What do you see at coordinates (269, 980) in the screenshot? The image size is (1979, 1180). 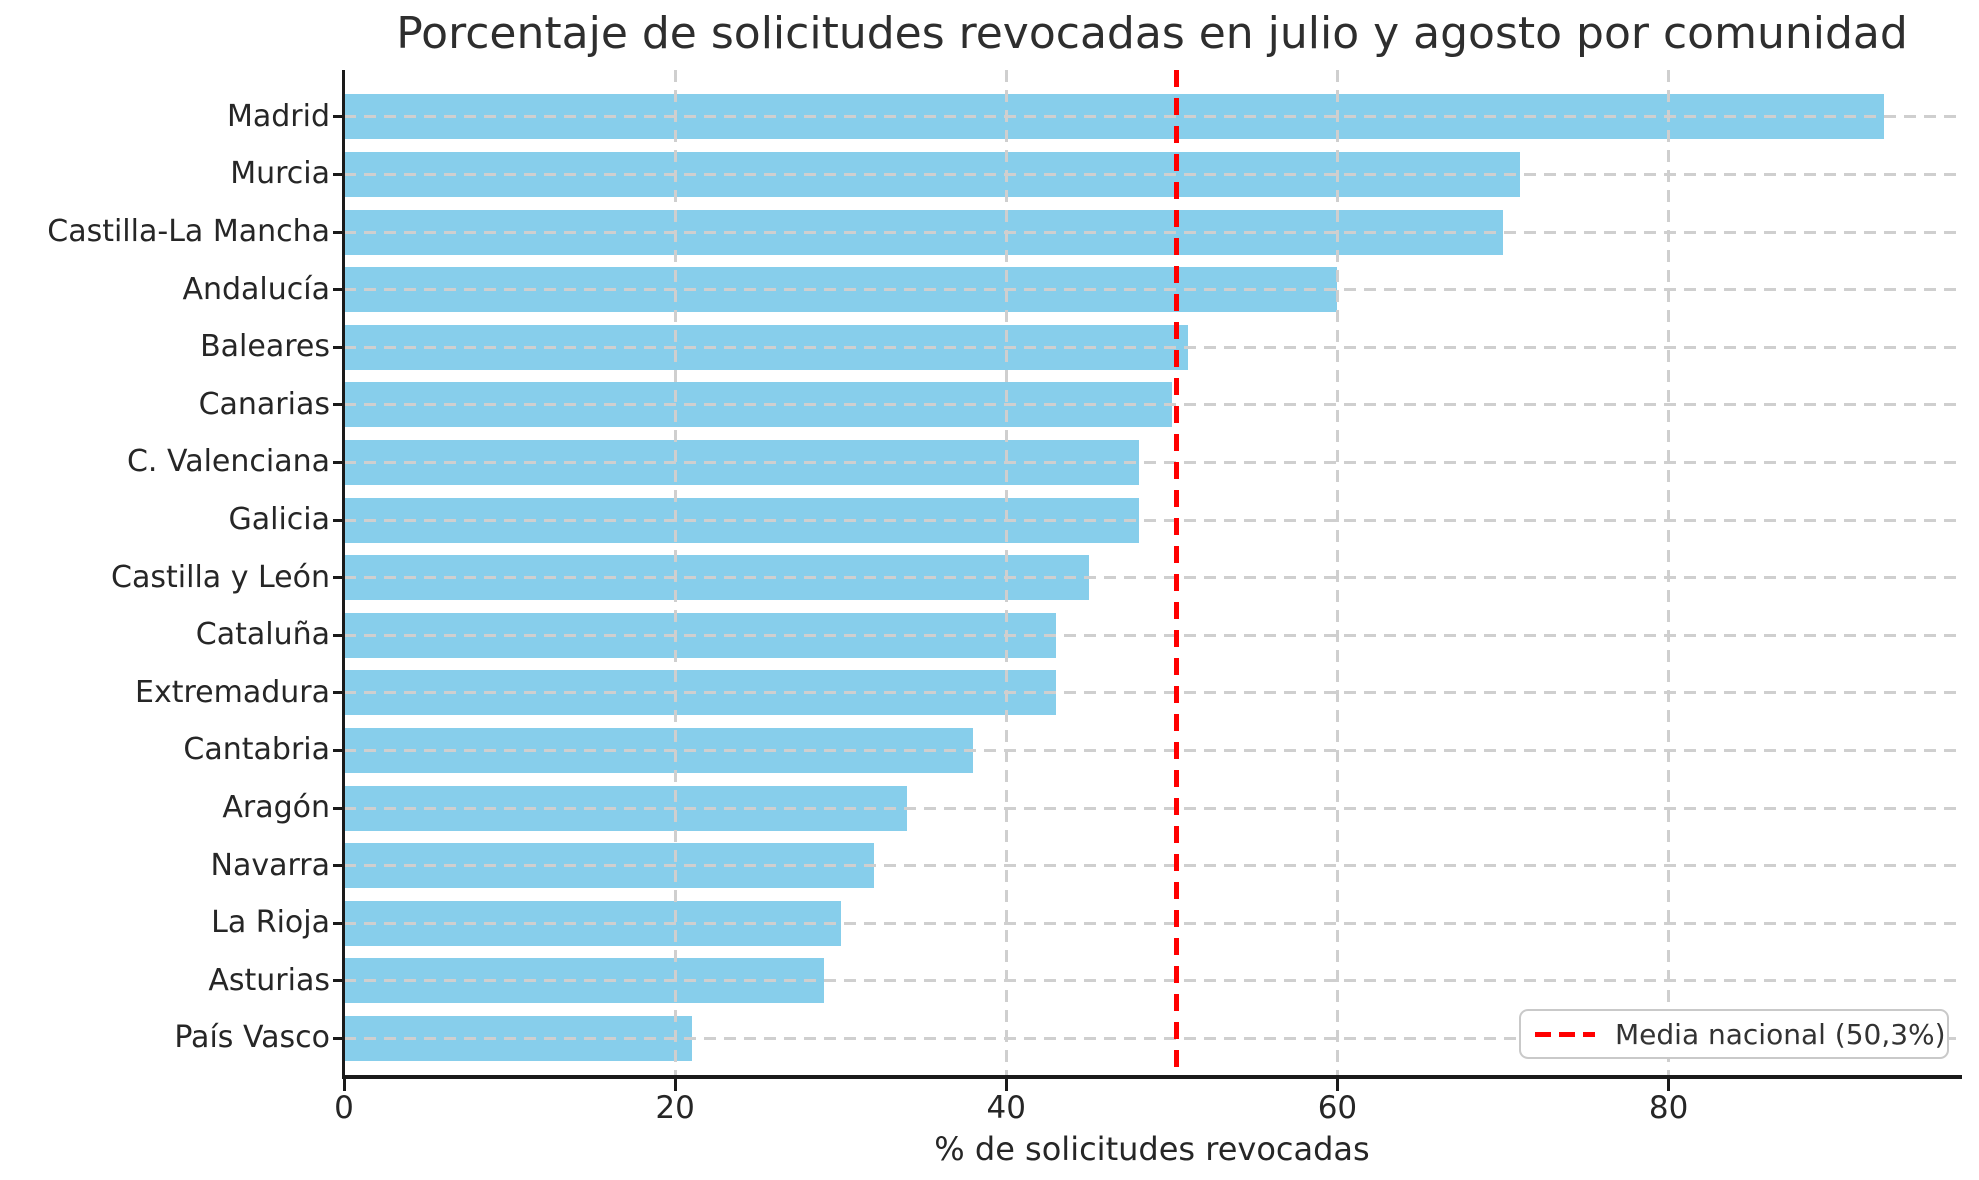 I see `category-label: Asturias` at bounding box center [269, 980].